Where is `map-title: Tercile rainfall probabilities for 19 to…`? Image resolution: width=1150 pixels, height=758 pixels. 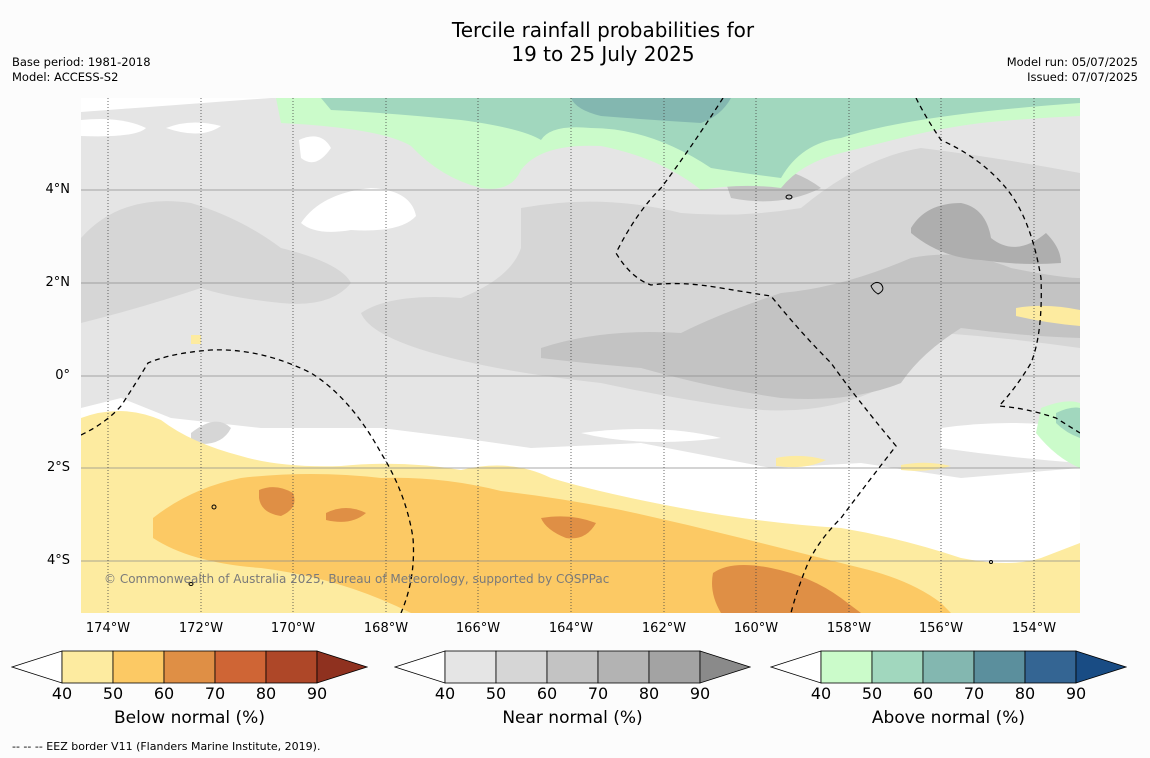 map-title: Tercile rainfall probabilities for 19 to… is located at coordinates (575, 42).